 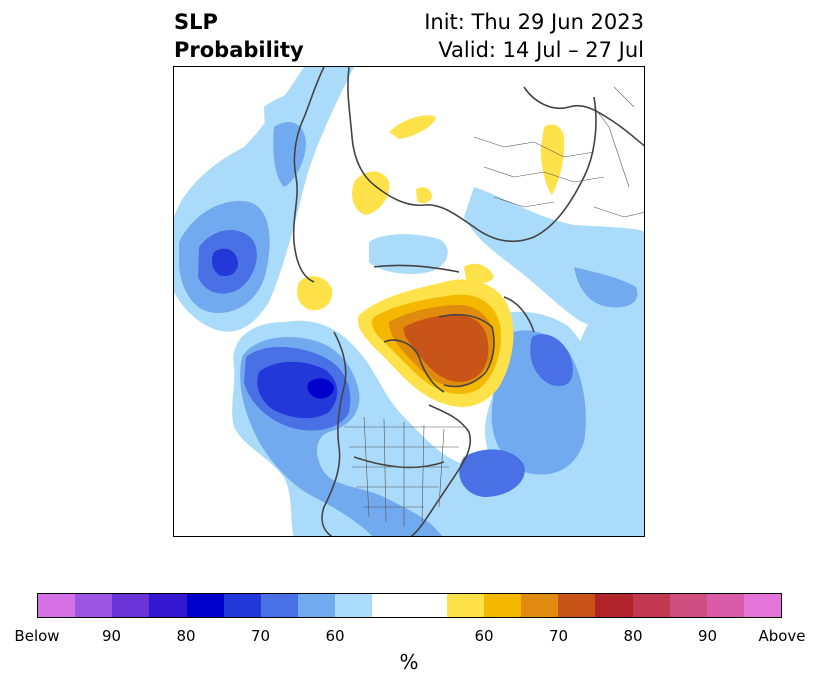 I want to click on above-region-siberia, so click(x=552, y=159).